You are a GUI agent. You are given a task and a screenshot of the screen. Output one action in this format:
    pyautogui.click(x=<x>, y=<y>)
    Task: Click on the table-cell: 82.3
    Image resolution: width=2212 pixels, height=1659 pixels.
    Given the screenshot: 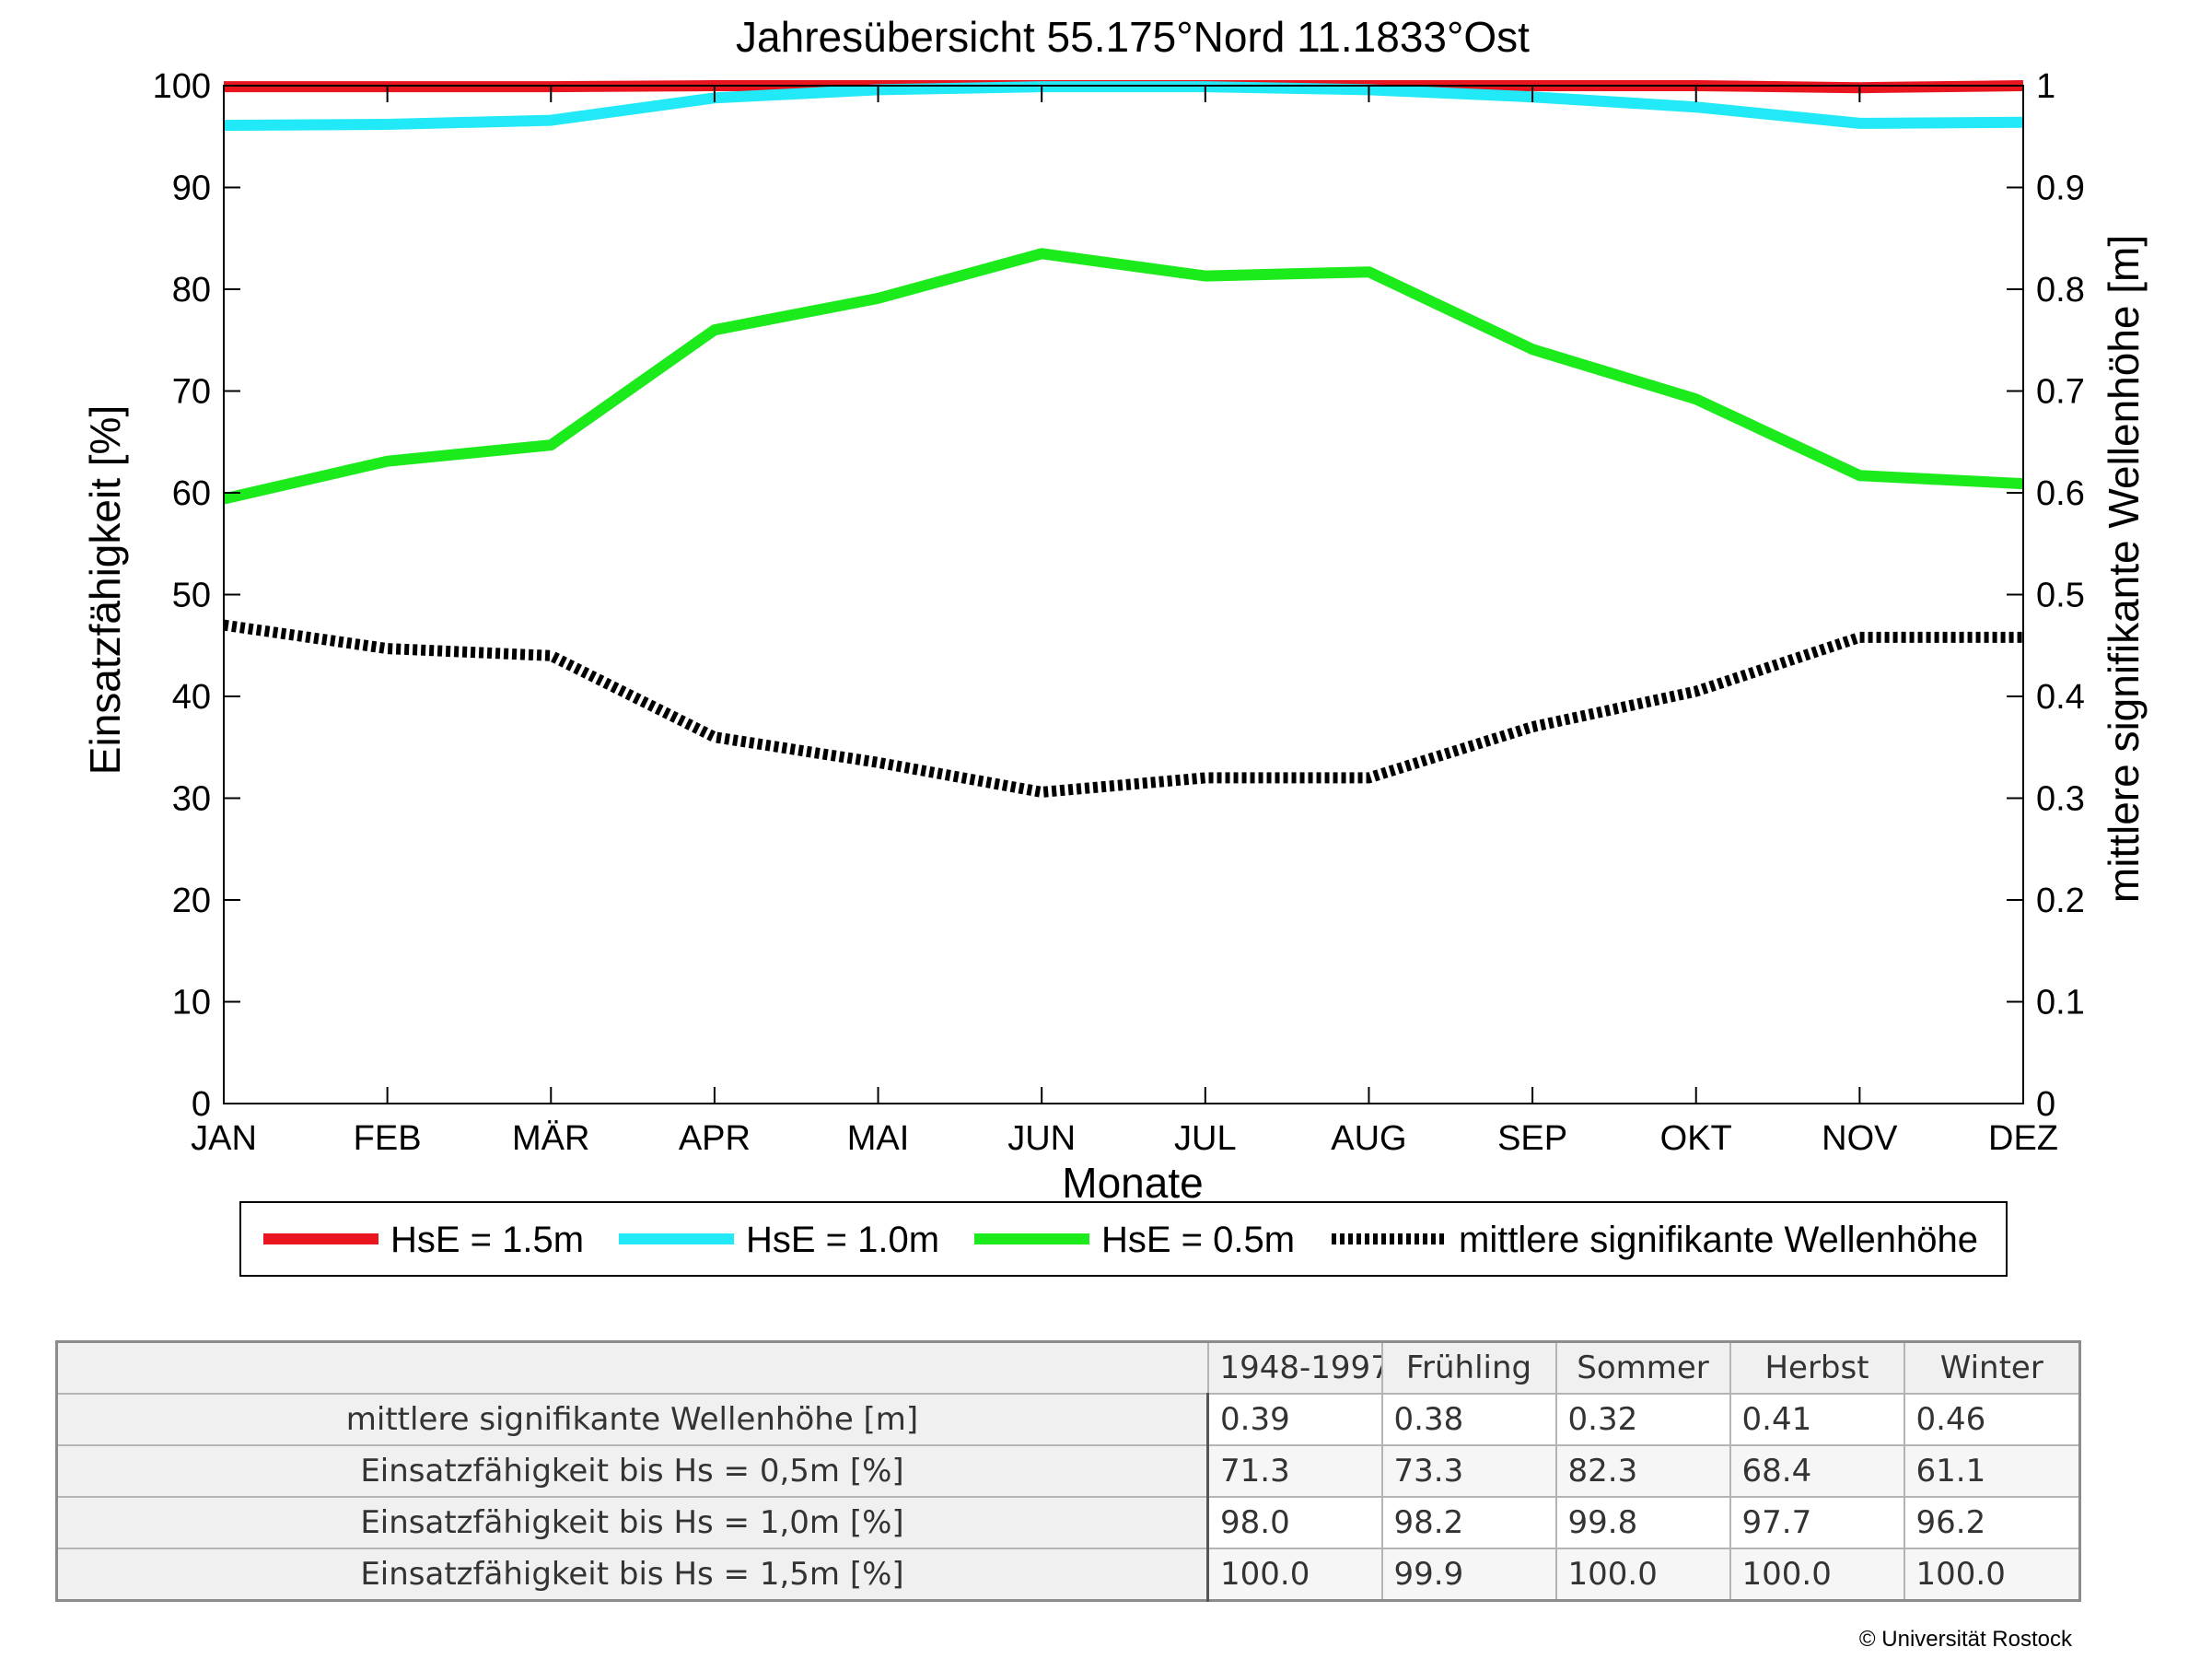 What is the action you would take?
    pyautogui.click(x=1643, y=1471)
    